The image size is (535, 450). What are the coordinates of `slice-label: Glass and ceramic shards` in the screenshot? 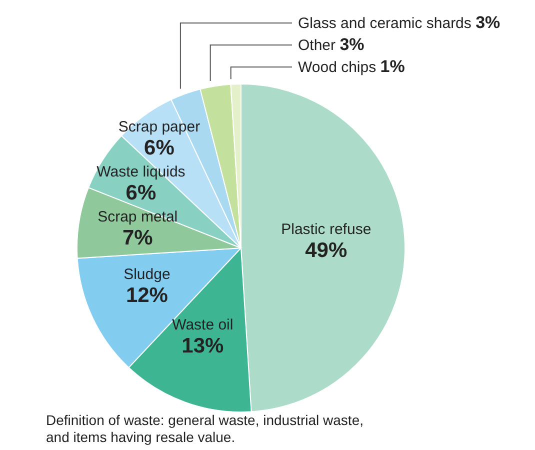 It's located at (385, 23).